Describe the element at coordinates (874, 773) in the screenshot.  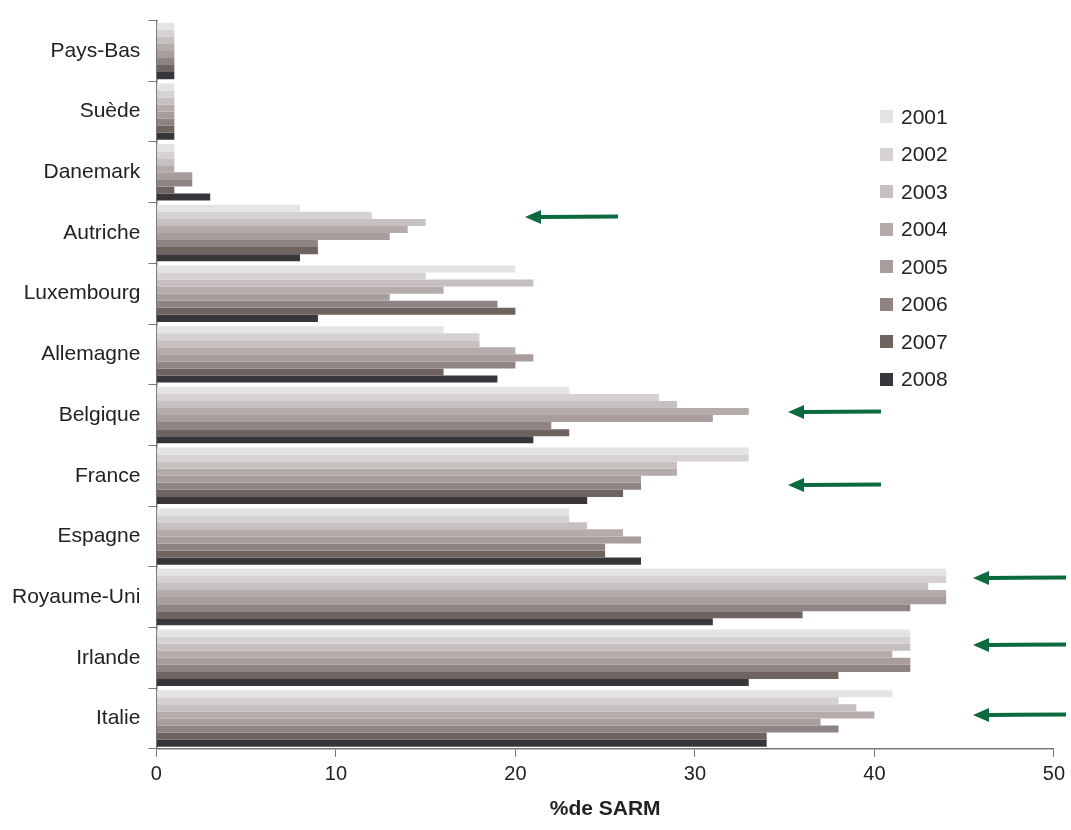
I see `x-tick-label: 40` at that location.